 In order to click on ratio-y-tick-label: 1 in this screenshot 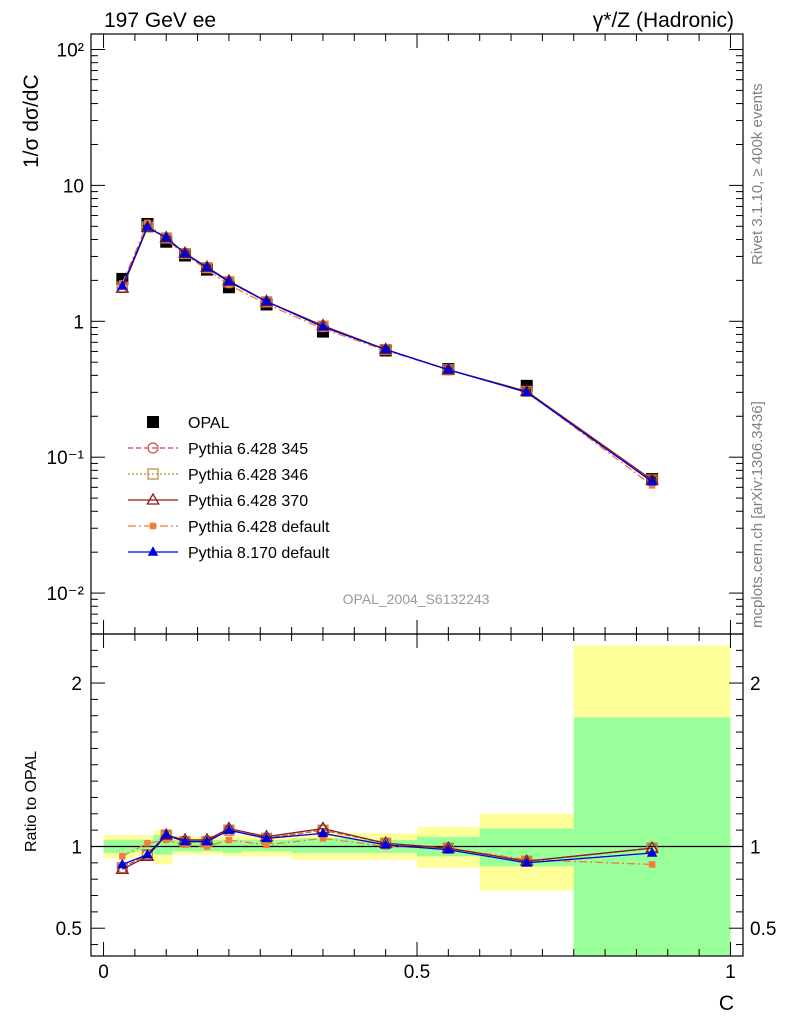, I will do `click(76, 847)`.